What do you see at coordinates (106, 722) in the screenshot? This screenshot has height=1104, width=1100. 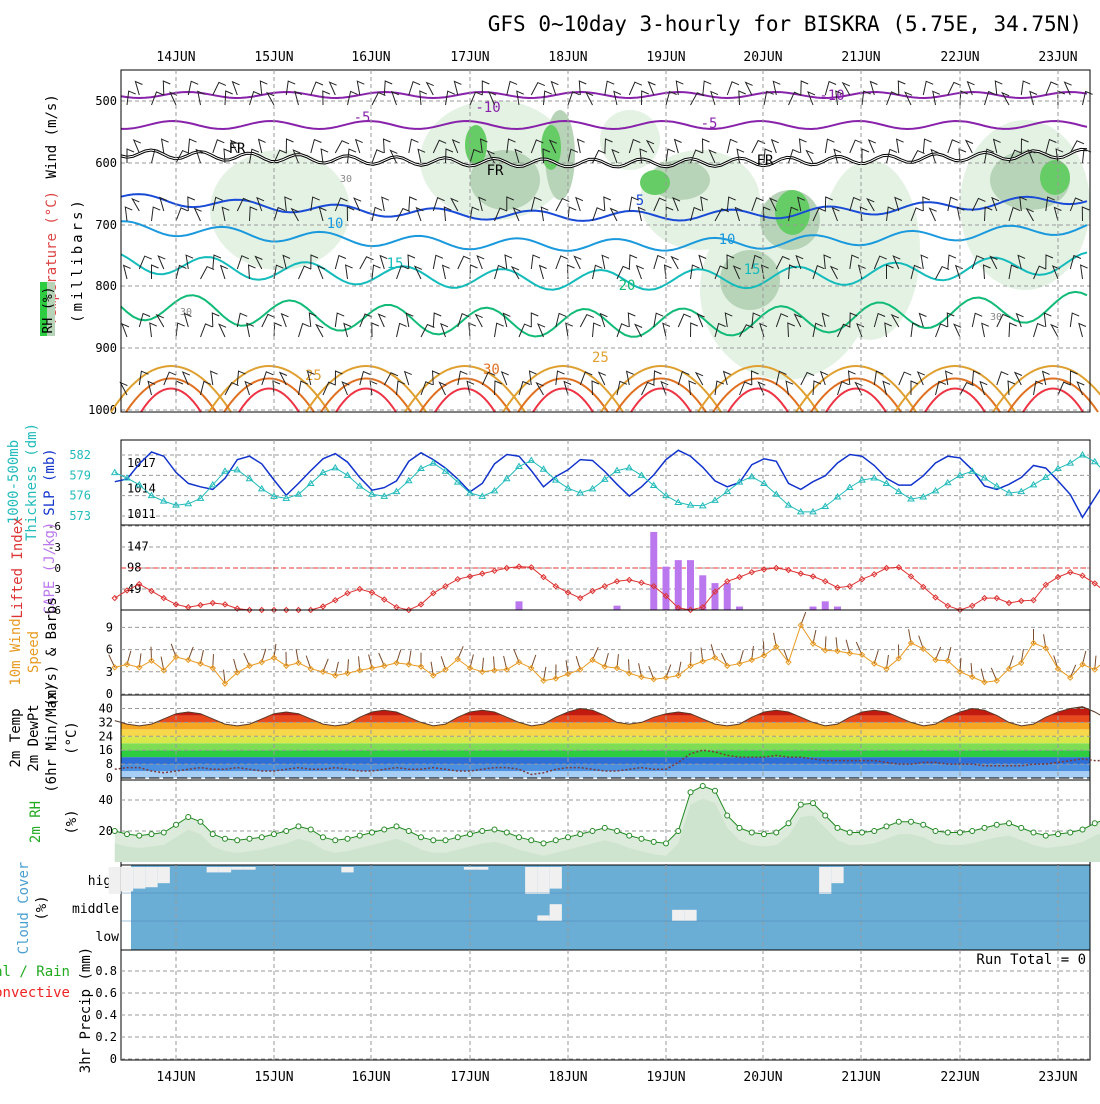 I see `temp-tick-label: 32` at bounding box center [106, 722].